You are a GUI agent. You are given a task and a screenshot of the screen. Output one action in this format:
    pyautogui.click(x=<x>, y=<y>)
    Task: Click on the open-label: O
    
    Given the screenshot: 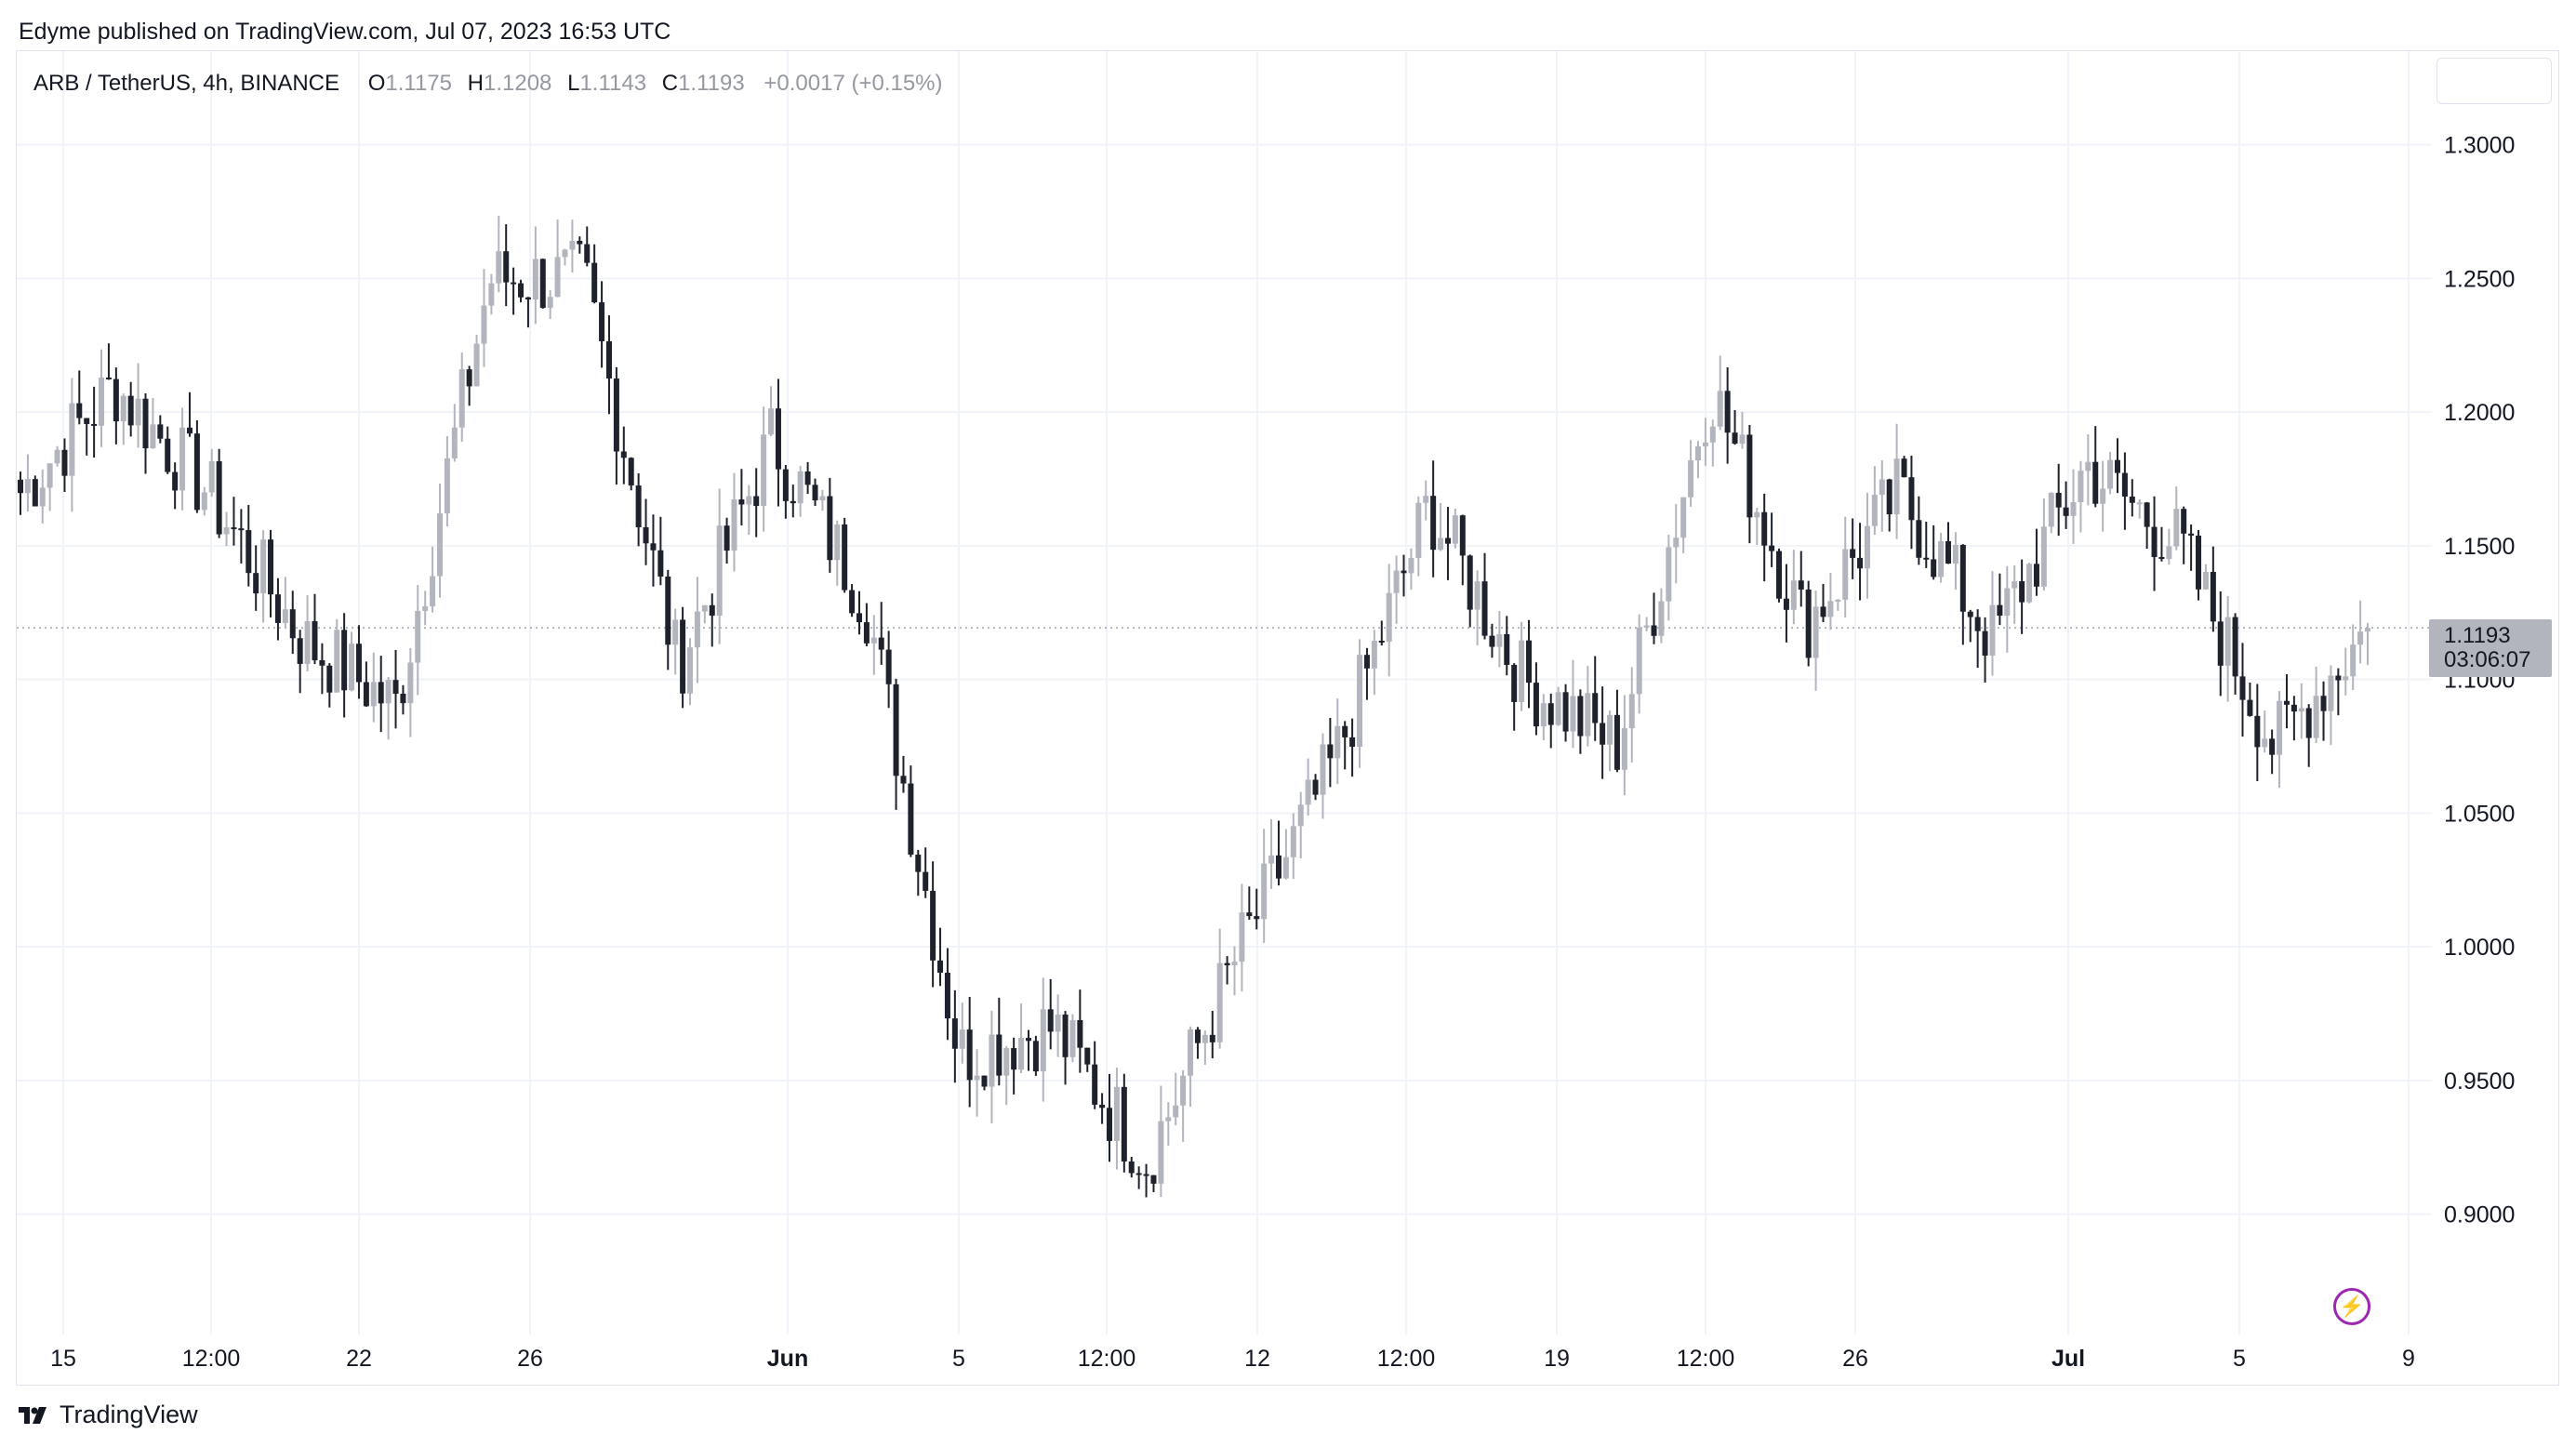 What is the action you would take?
    pyautogui.click(x=376, y=83)
    